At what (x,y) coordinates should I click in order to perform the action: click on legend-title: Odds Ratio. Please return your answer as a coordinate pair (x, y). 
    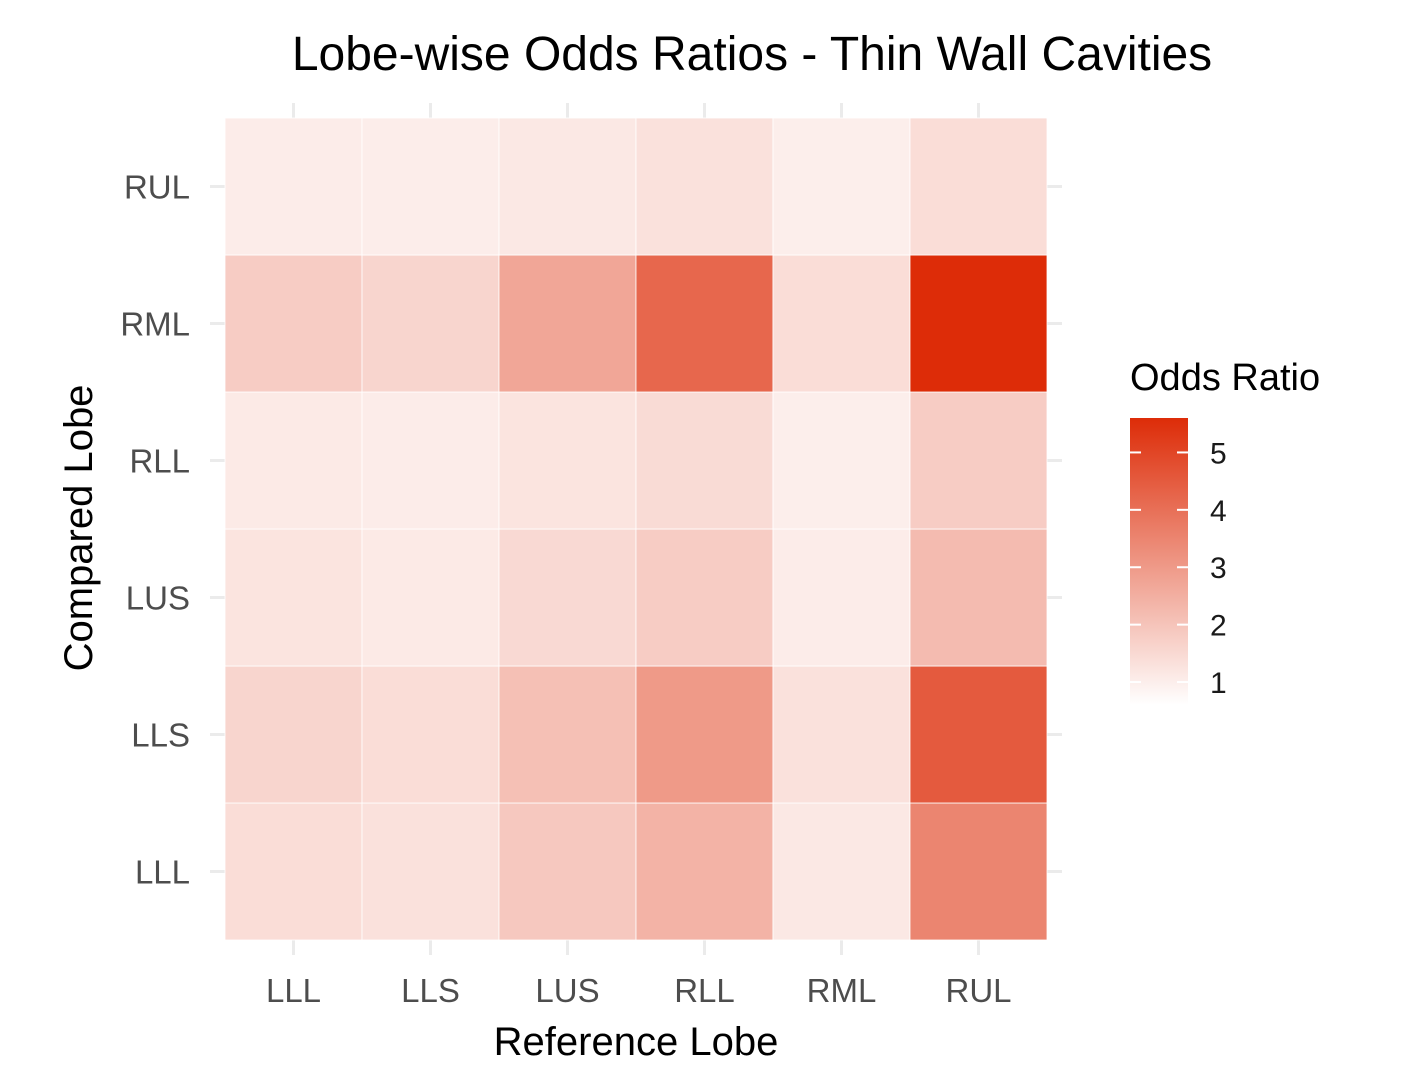
    Looking at the image, I should click on (1225, 378).